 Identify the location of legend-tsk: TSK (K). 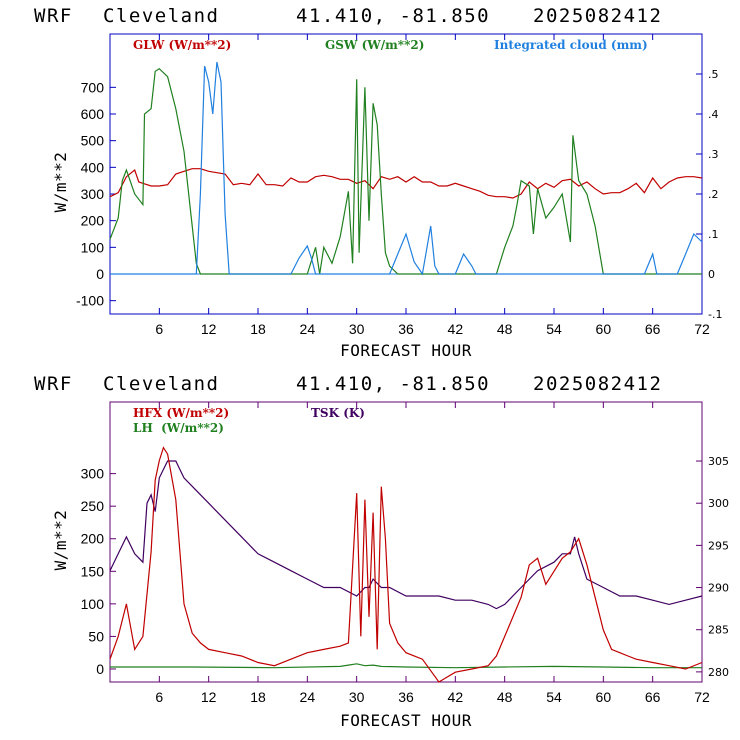
(338, 413).